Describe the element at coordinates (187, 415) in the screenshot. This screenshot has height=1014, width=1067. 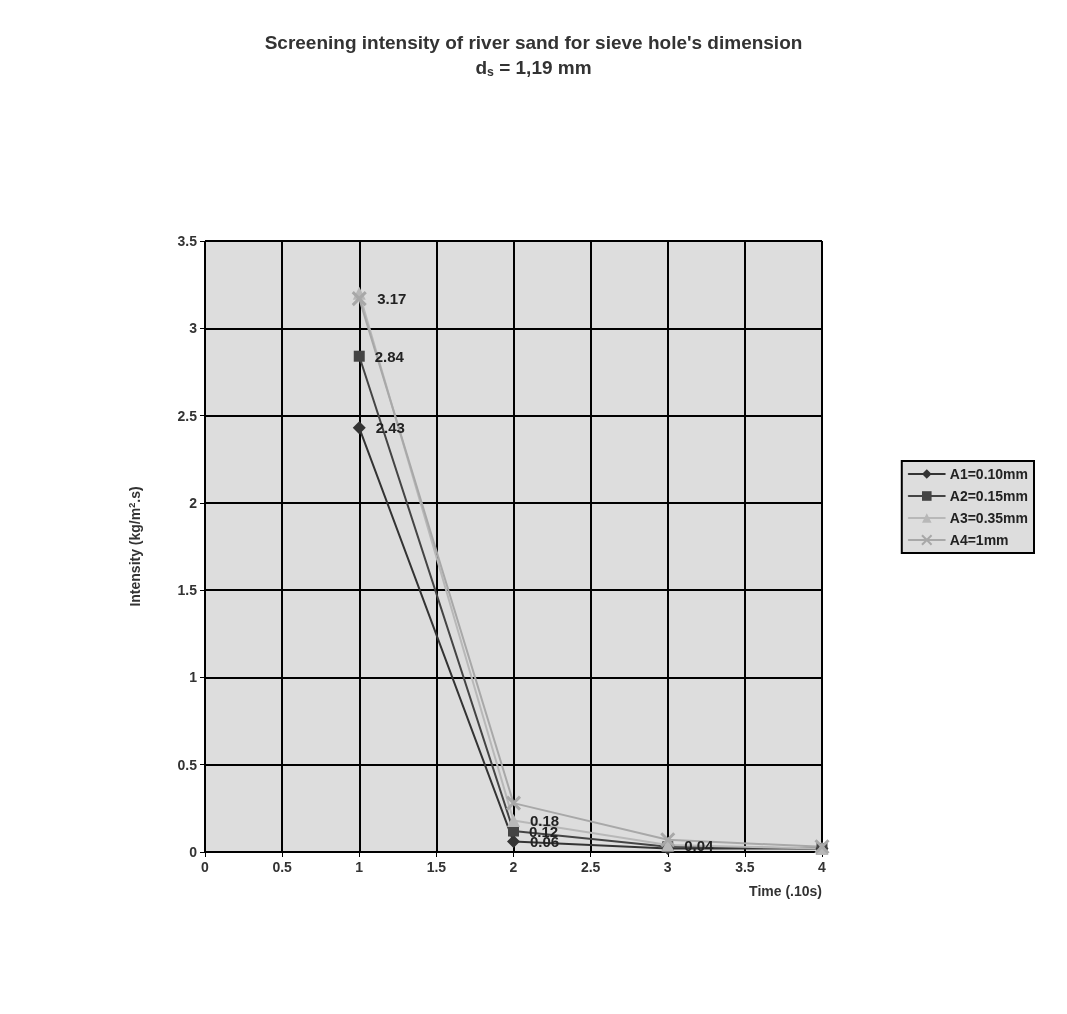
I see `y-tick-label: 2.5` at that location.